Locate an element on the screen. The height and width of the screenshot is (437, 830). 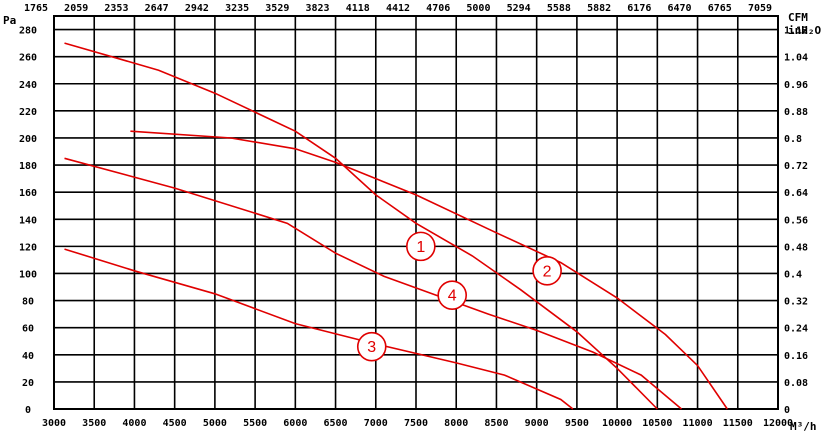
x-bottom-tick-label: 3000 is located at coordinates (54, 423).